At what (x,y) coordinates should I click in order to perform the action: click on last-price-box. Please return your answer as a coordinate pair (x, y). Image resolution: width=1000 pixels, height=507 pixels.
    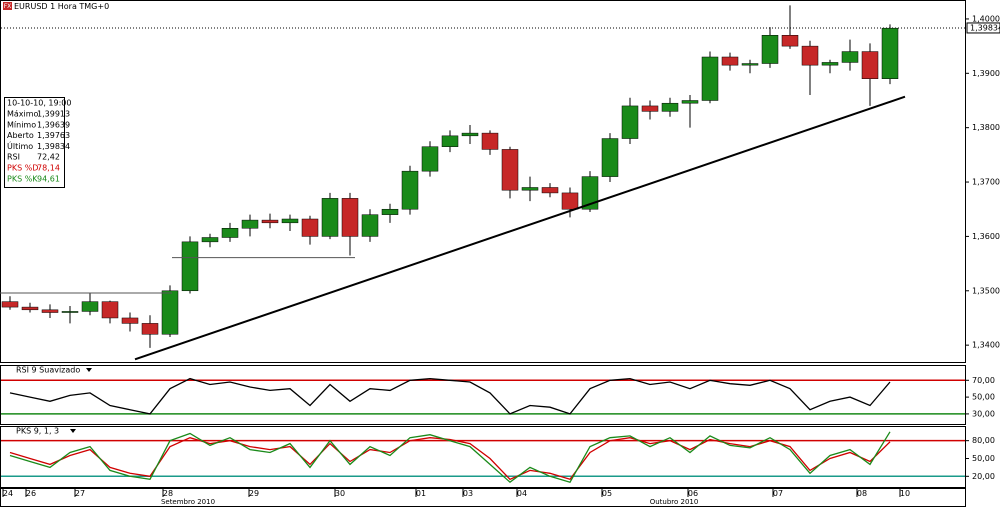
    Looking at the image, I should click on (983, 28).